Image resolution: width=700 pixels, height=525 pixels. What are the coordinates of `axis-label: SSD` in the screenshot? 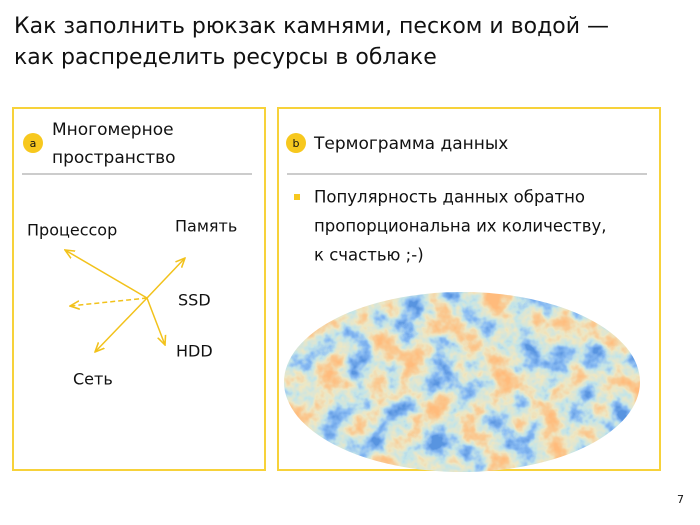 It's located at (194, 300).